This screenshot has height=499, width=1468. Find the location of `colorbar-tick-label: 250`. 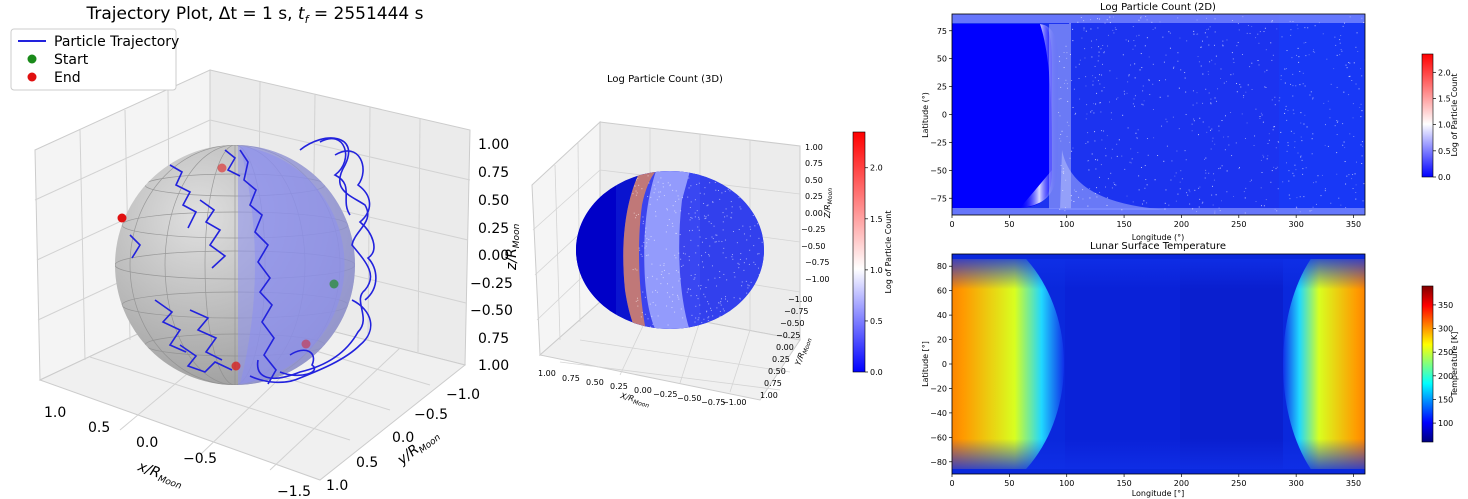

colorbar-tick-label: 250 is located at coordinates (1445, 352).